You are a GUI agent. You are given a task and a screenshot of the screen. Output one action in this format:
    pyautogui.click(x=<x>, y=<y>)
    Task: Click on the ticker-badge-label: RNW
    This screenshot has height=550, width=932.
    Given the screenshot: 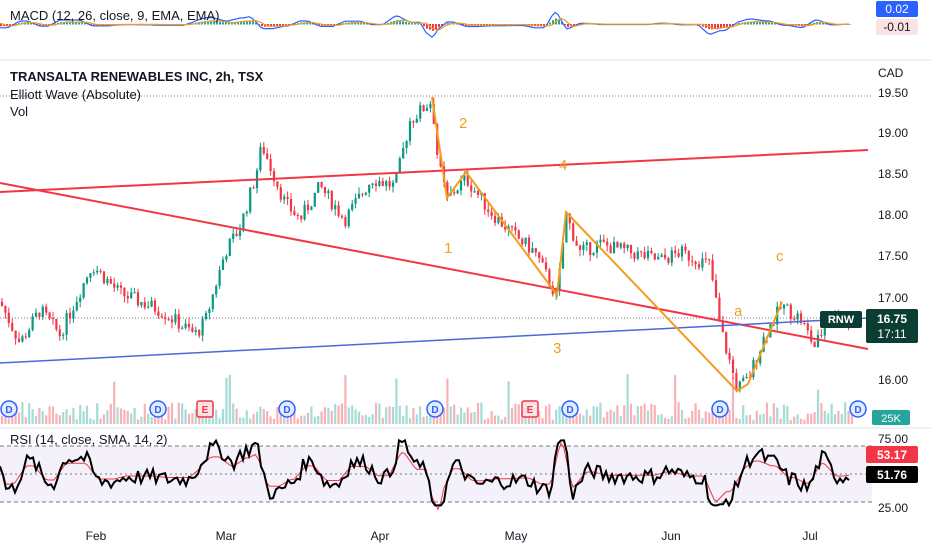 What is the action you would take?
    pyautogui.click(x=841, y=320)
    